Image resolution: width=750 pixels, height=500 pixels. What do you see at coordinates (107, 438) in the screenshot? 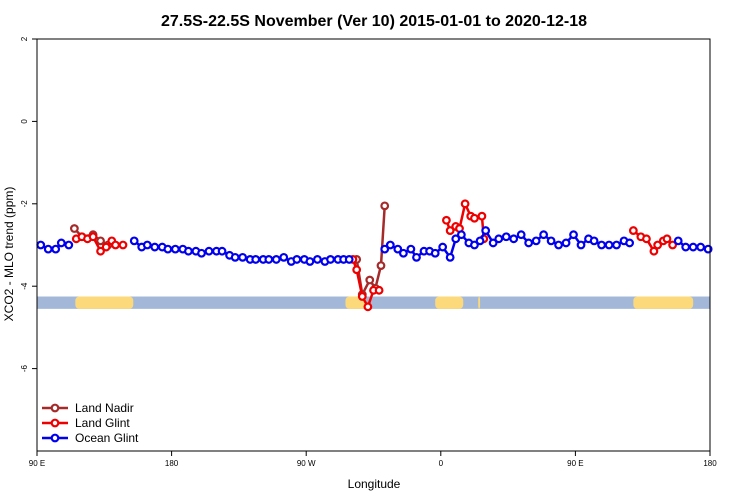
I see `legend-label: Ocean Glint` at bounding box center [107, 438].